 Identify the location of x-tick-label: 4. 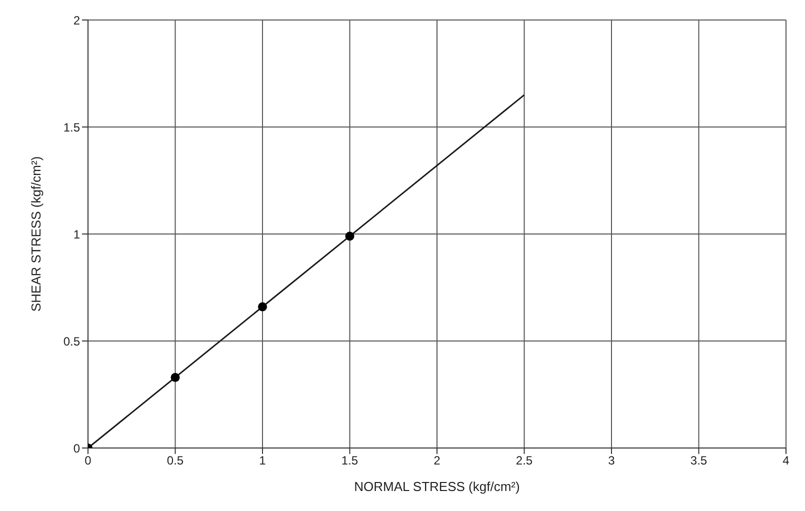
(786, 461).